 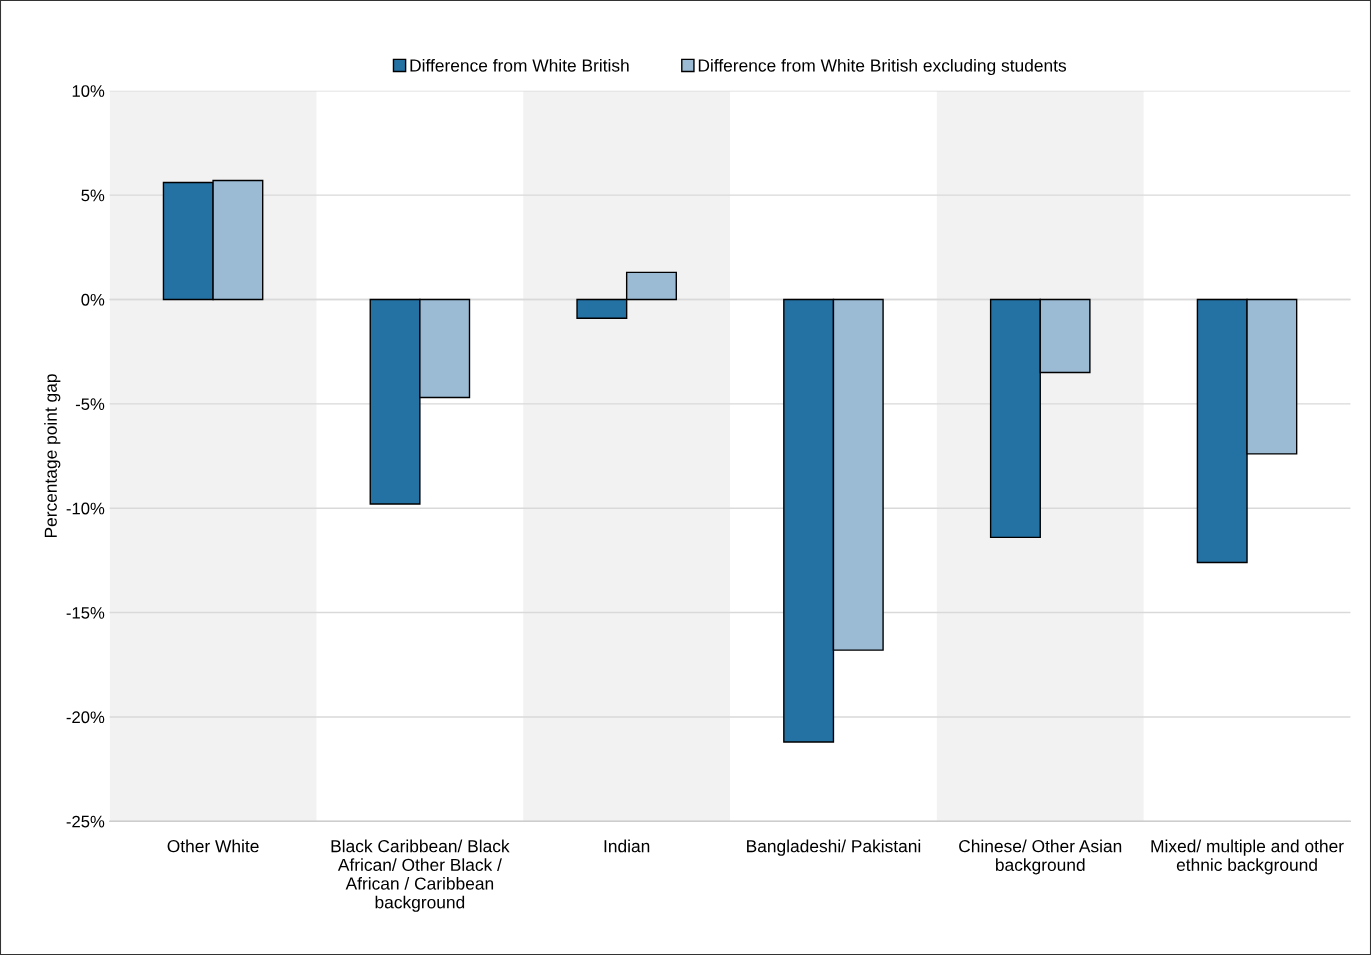 I want to click on y-tick-label: 10%, so click(x=88, y=91).